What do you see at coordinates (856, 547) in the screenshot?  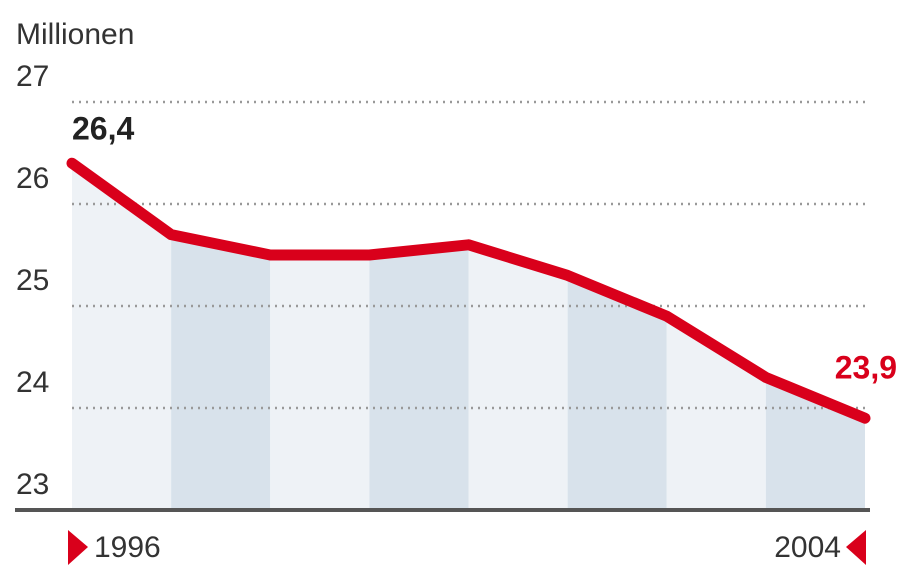 I see `end-marker` at bounding box center [856, 547].